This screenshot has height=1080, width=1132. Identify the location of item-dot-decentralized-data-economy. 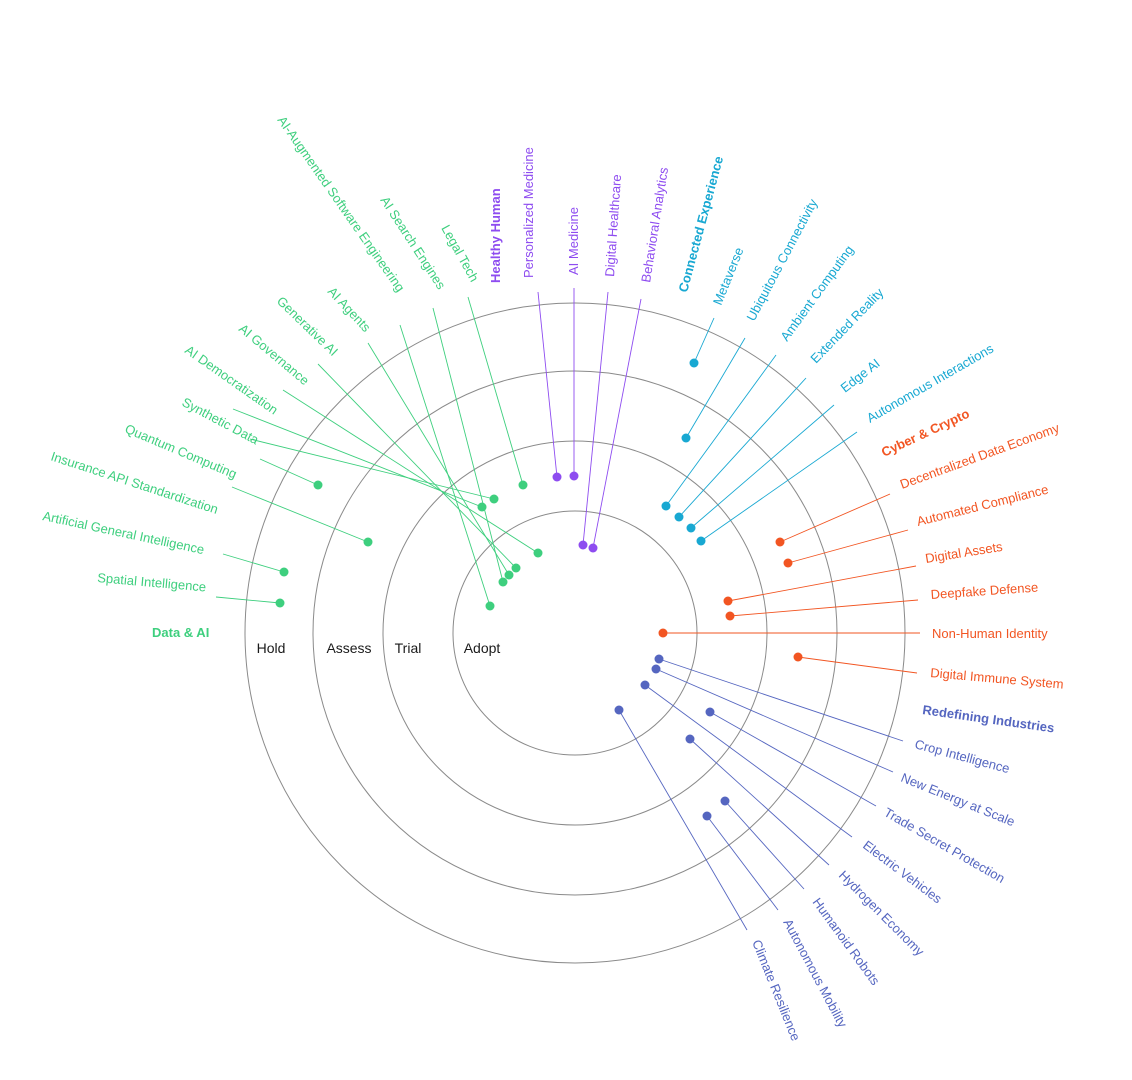
(780, 542).